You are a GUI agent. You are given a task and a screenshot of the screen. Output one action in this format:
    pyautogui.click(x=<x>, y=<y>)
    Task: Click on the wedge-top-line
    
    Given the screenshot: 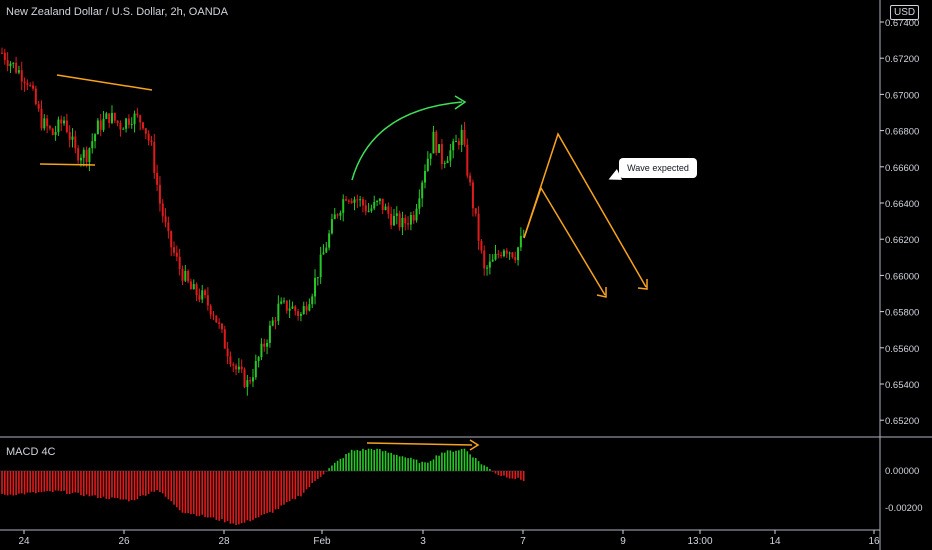 What is the action you would take?
    pyautogui.click(x=104, y=82)
    